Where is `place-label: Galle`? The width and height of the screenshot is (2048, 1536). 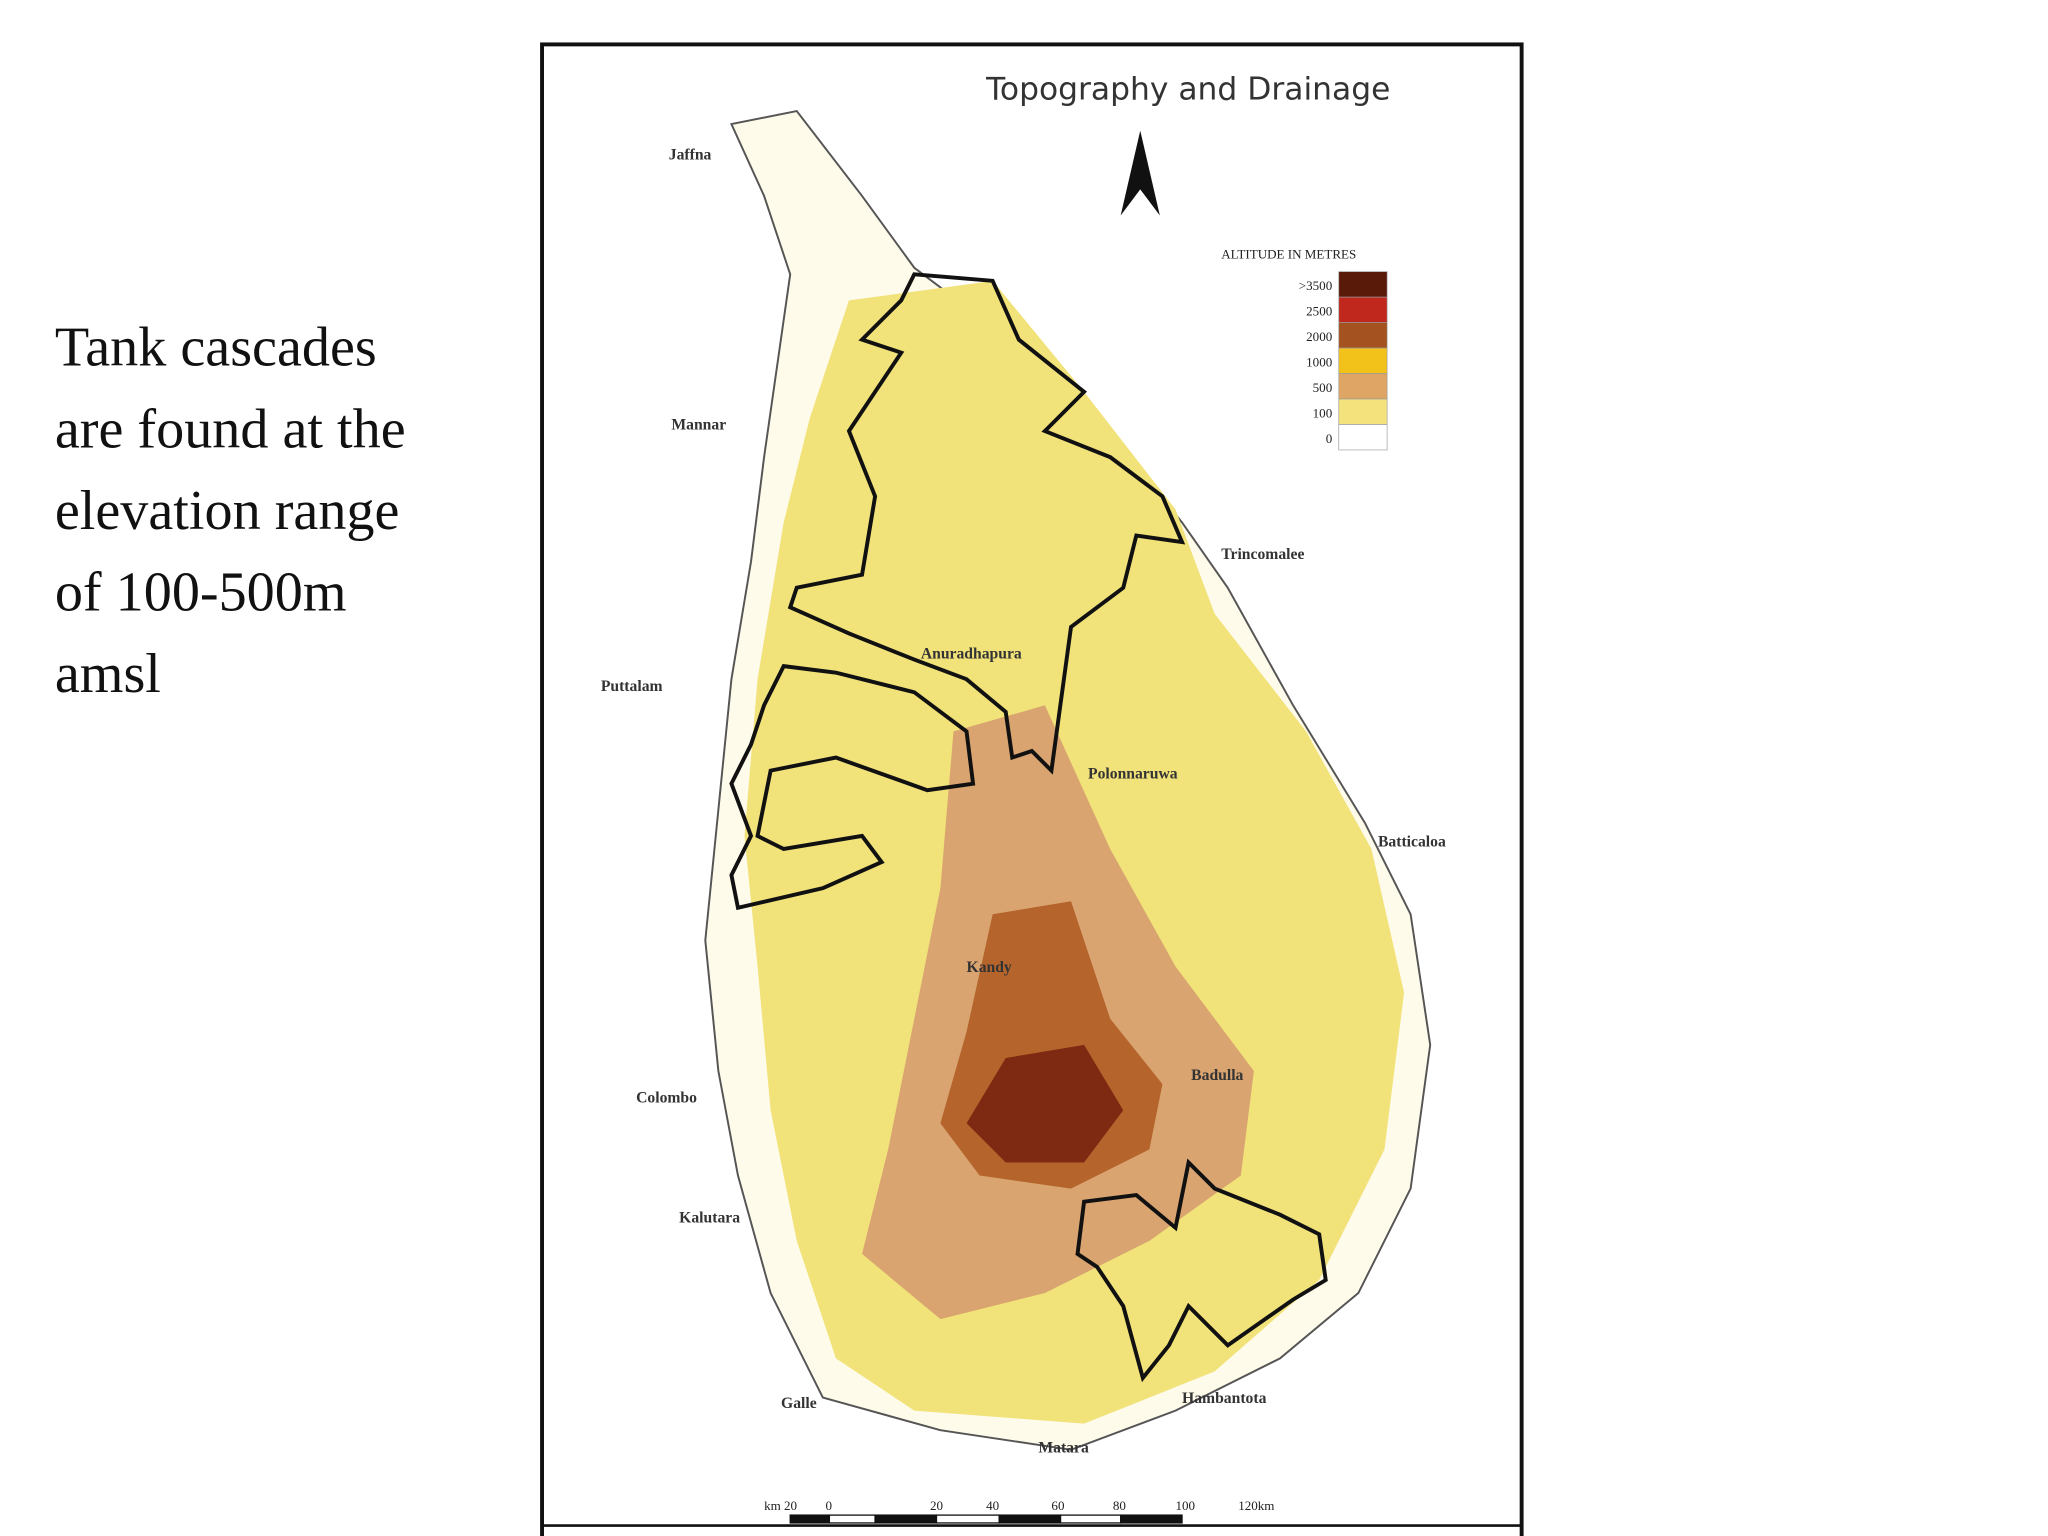
place-label: Galle is located at coordinates (799, 1403).